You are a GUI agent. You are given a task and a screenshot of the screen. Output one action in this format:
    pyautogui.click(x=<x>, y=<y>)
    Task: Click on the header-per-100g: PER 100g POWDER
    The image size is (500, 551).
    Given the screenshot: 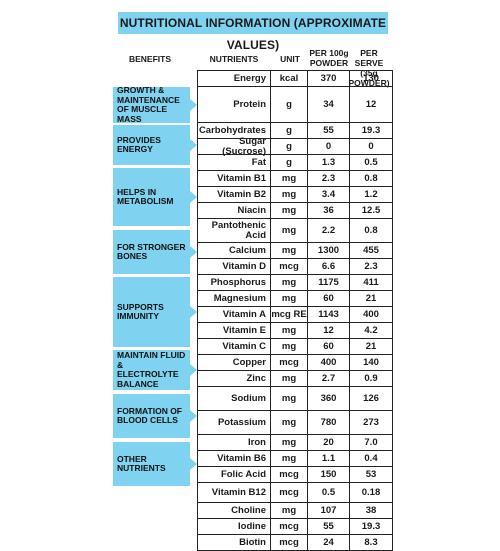 What is the action you would take?
    pyautogui.click(x=329, y=58)
    